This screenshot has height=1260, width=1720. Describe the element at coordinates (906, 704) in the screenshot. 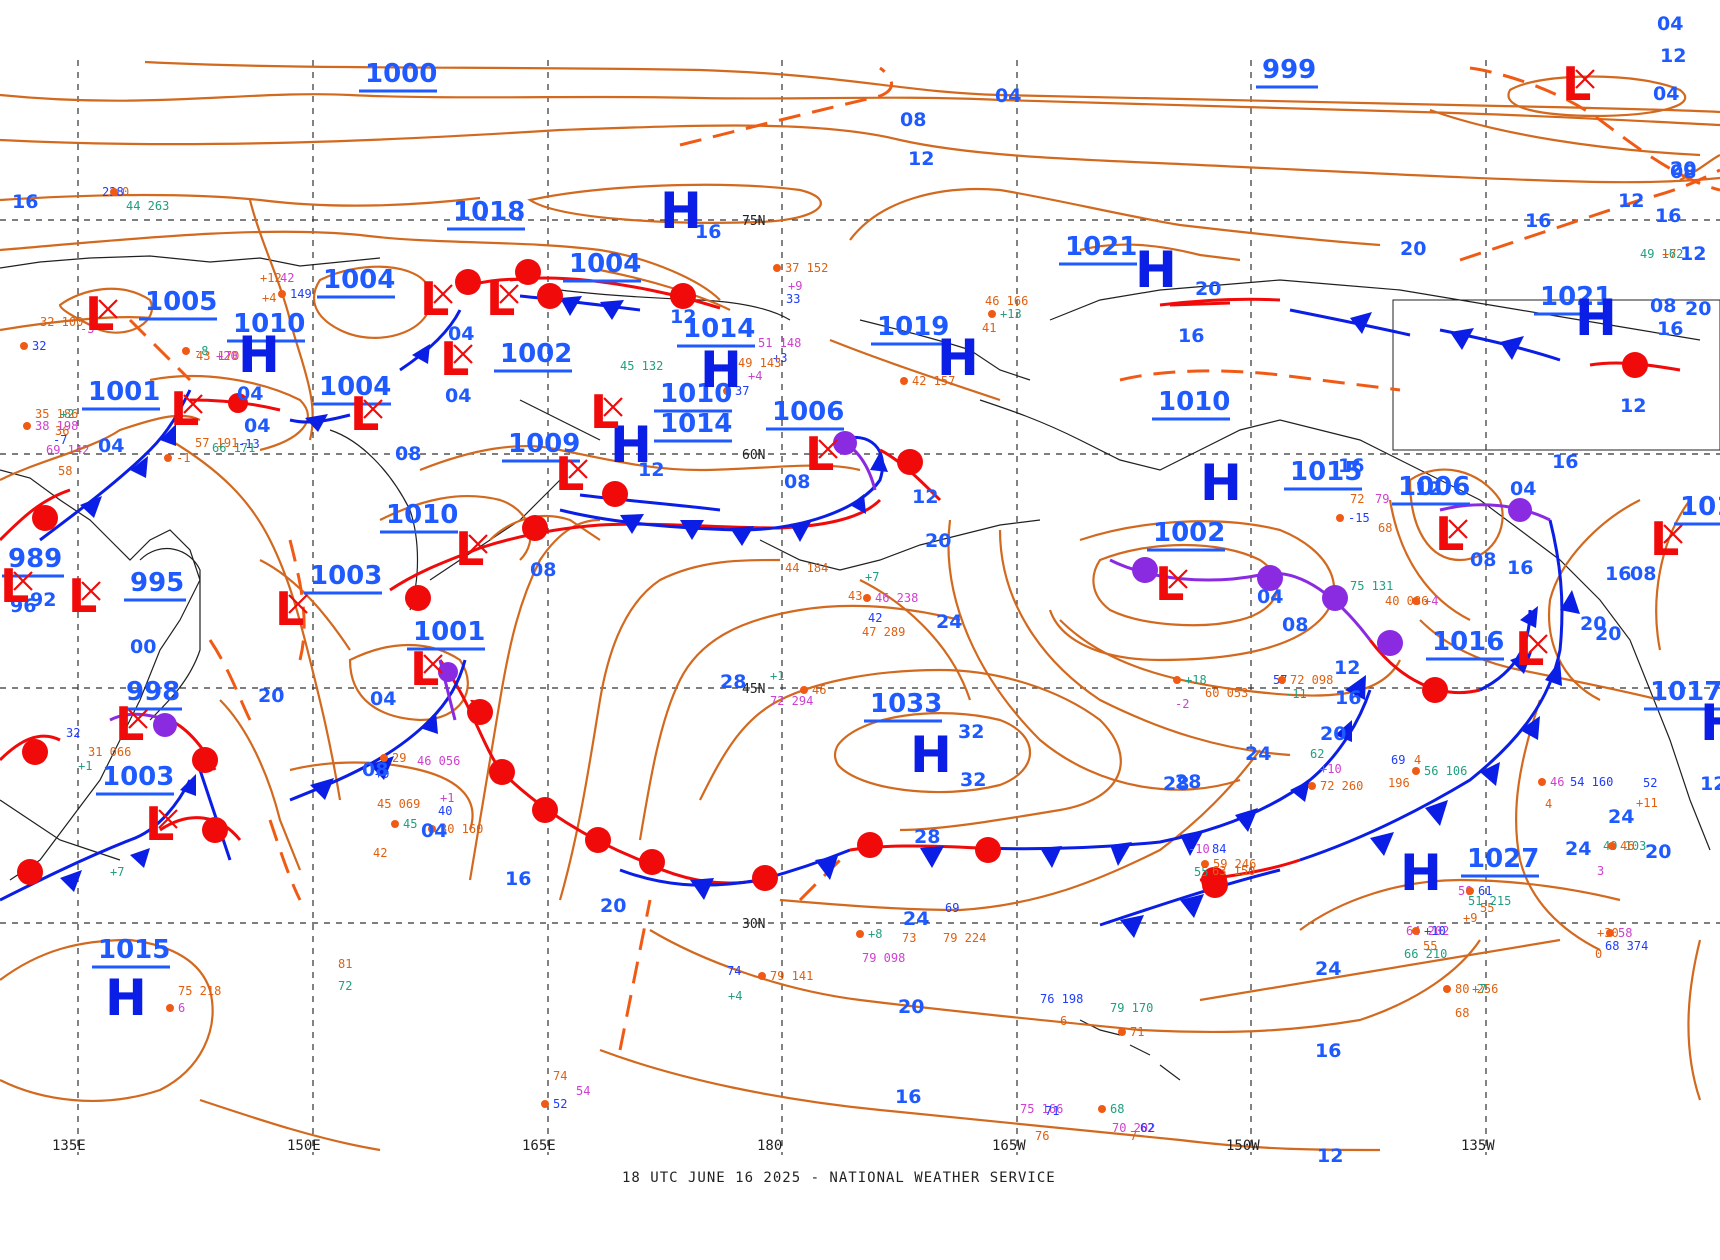

I see `pressure-label-c1033: 1033` at that location.